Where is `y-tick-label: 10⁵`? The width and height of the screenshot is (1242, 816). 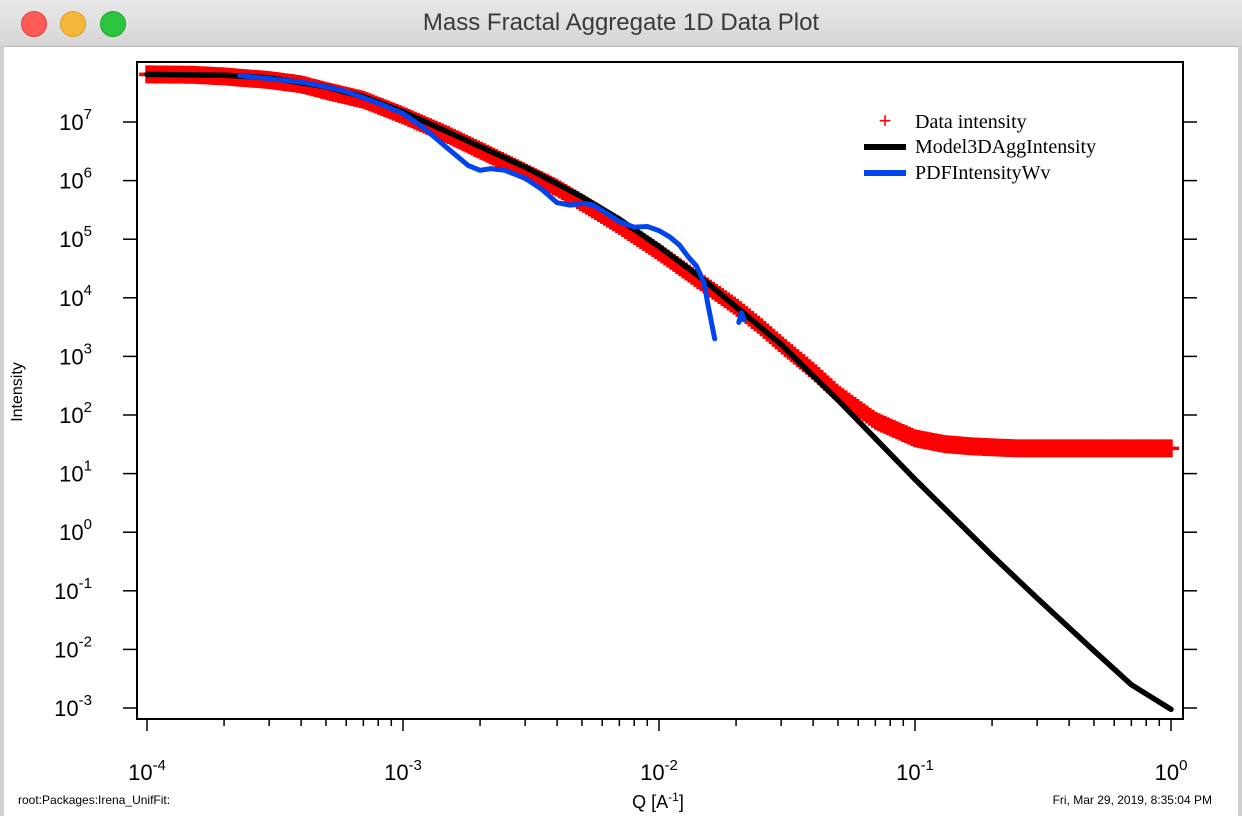
y-tick-label: 10⁵ is located at coordinates (75, 237).